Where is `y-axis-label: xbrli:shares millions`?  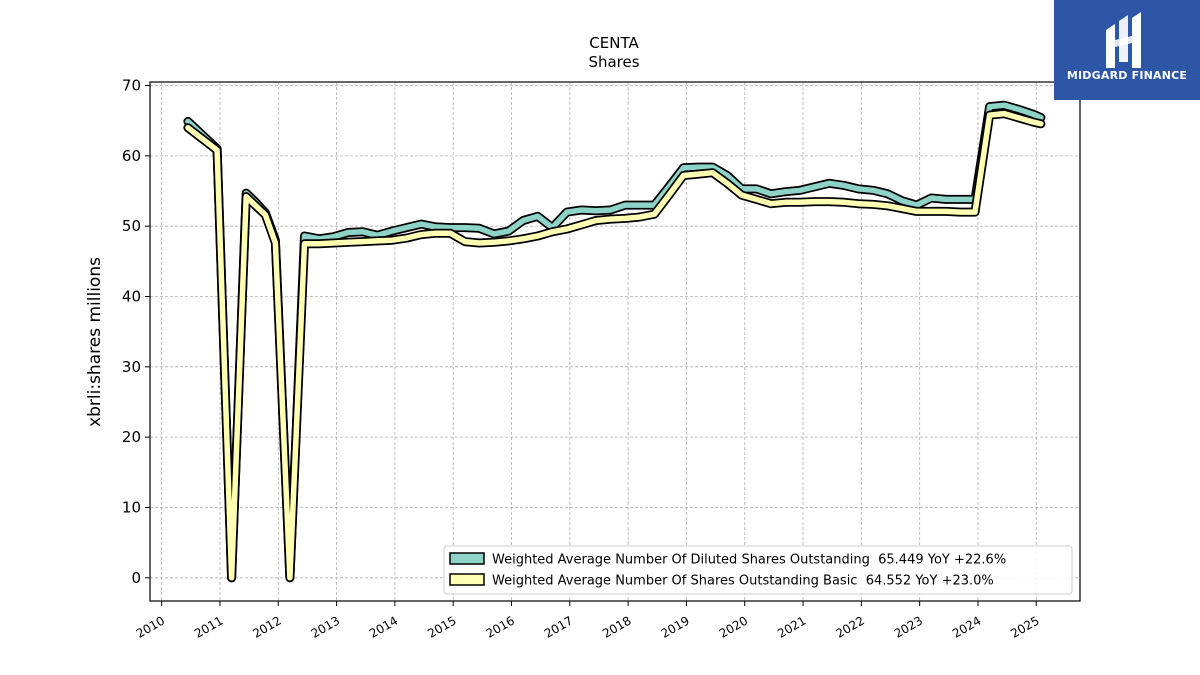
y-axis-label: xbrli:shares millions is located at coordinates (95, 342).